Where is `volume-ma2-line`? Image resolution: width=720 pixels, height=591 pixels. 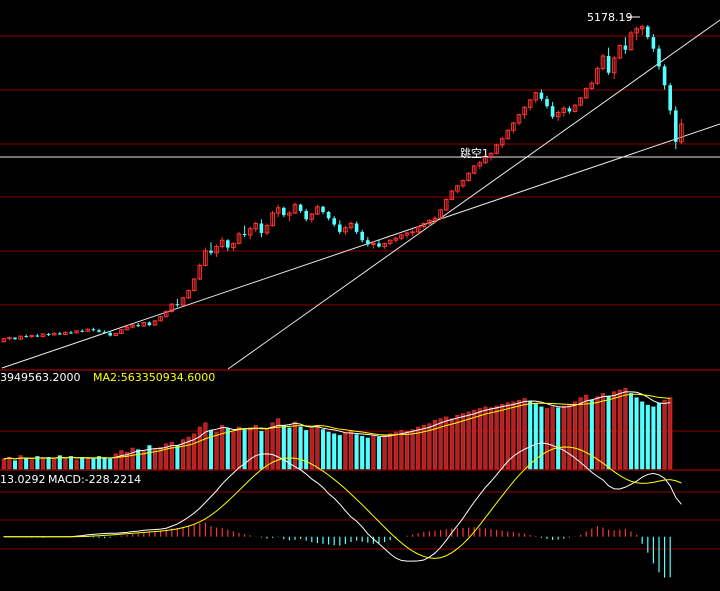 volume-ma2-line is located at coordinates (337, 426).